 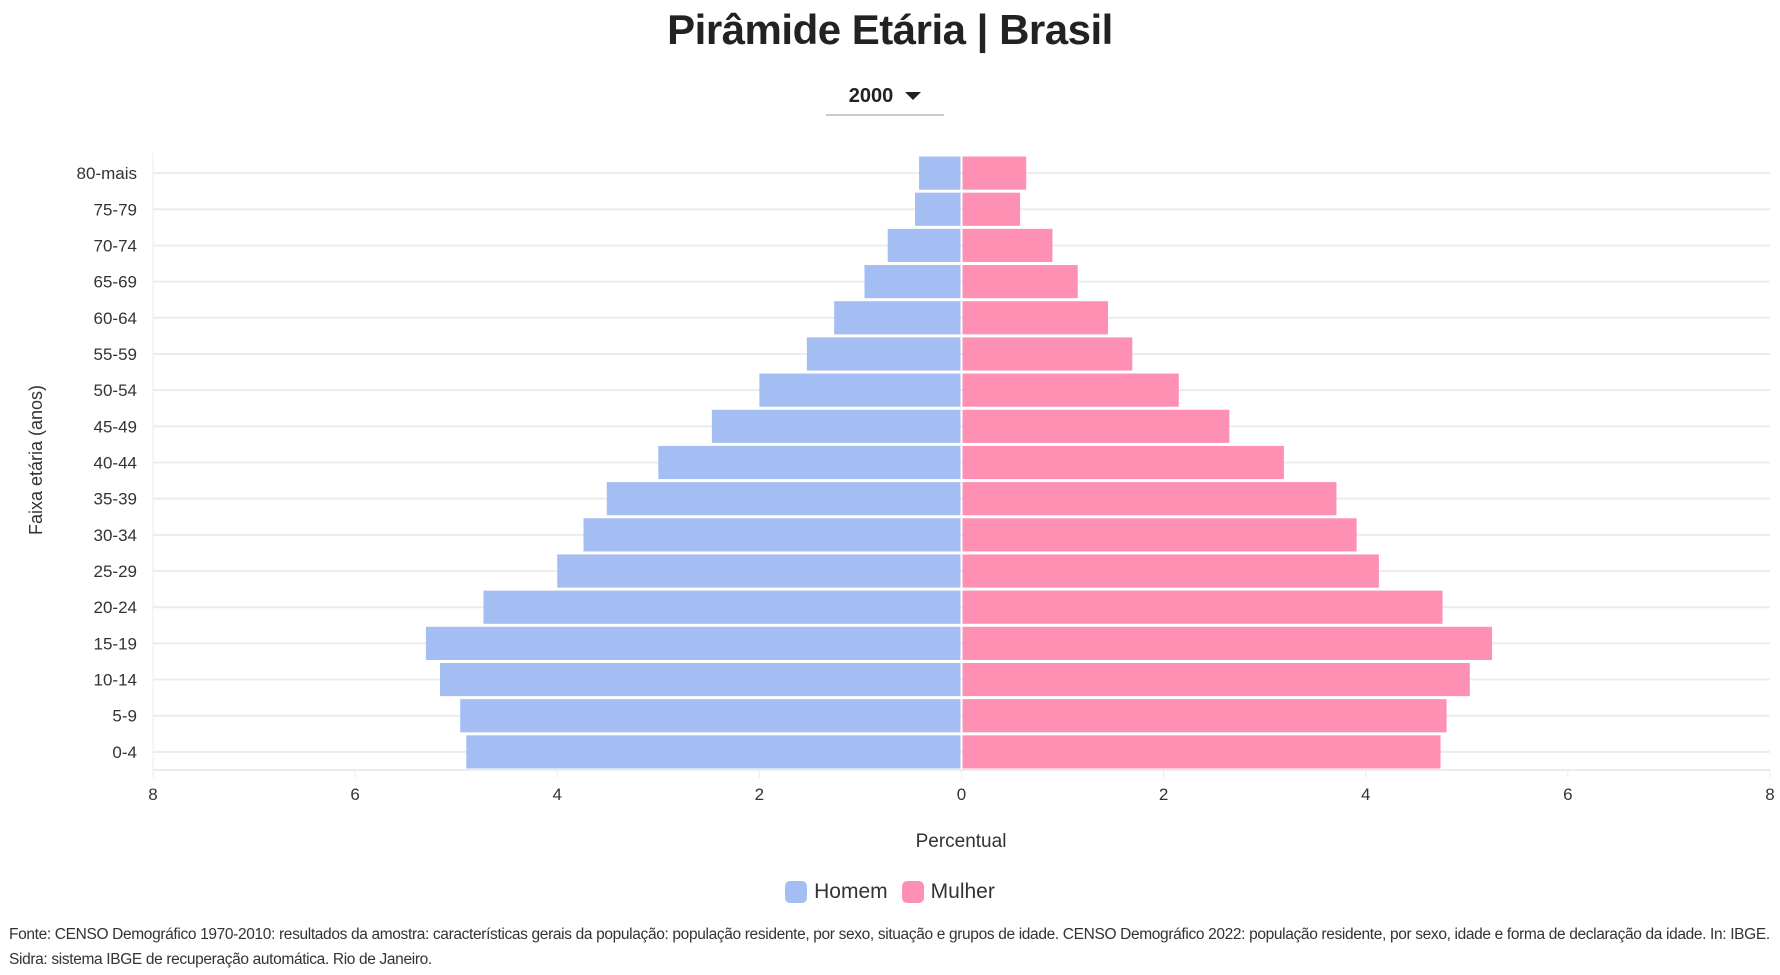 What do you see at coordinates (962, 891) in the screenshot?
I see `legend-label-mulher: Mulher` at bounding box center [962, 891].